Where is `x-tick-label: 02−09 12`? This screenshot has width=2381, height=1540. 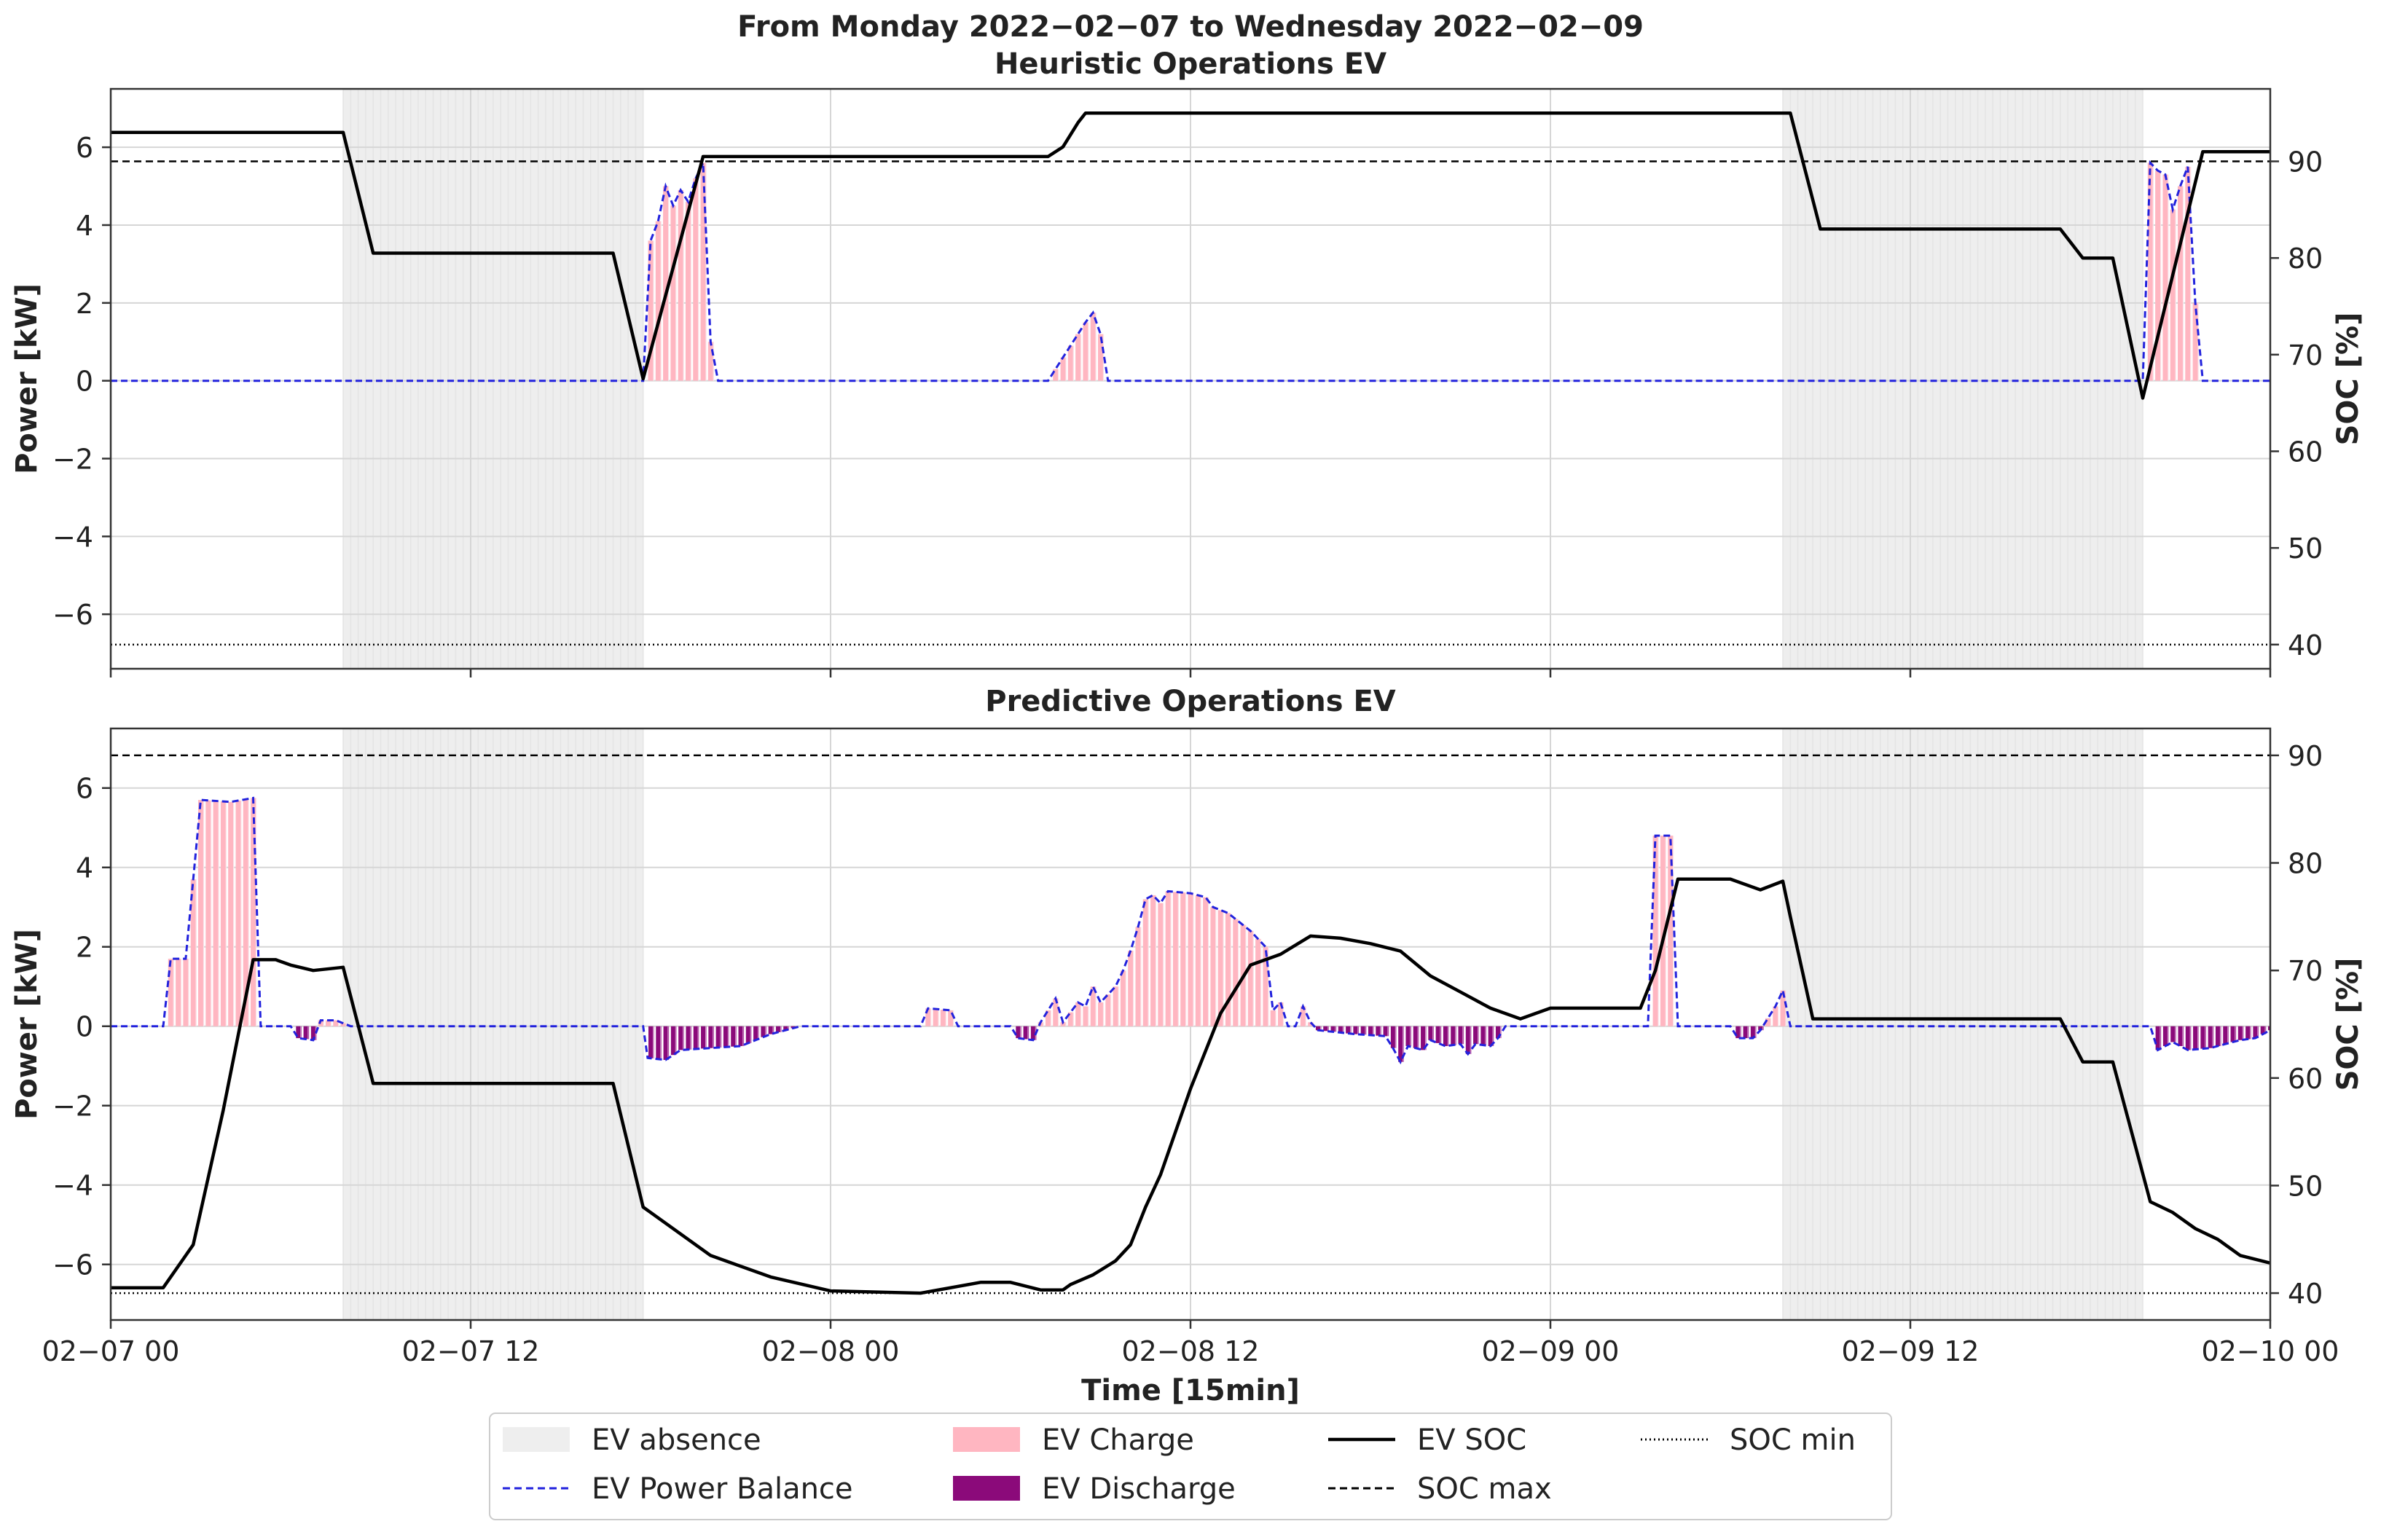 x-tick-label: 02−09 12 is located at coordinates (1911, 1351).